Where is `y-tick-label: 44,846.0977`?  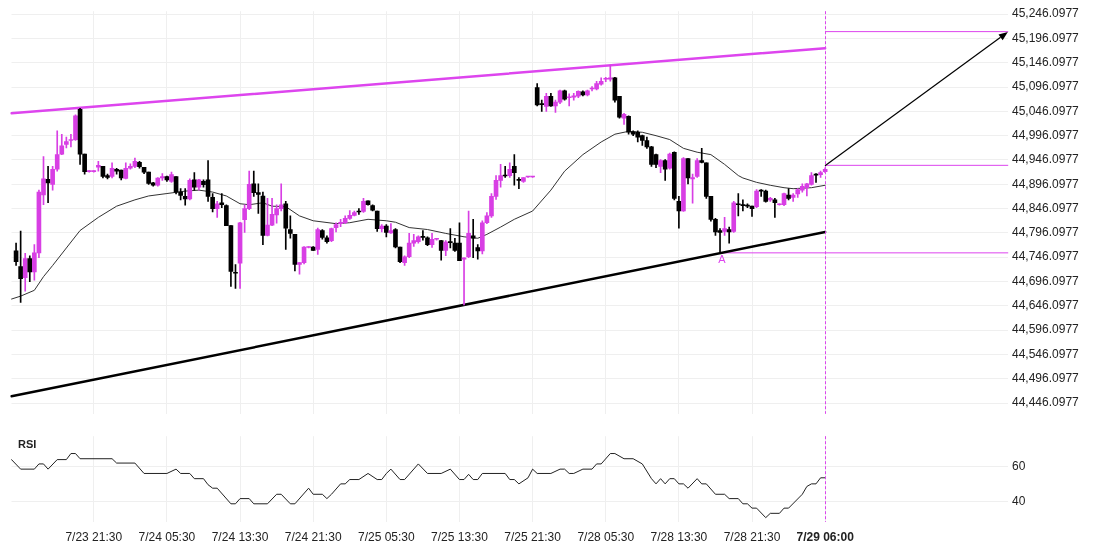 y-tick-label: 44,846.0977 is located at coordinates (1046, 207).